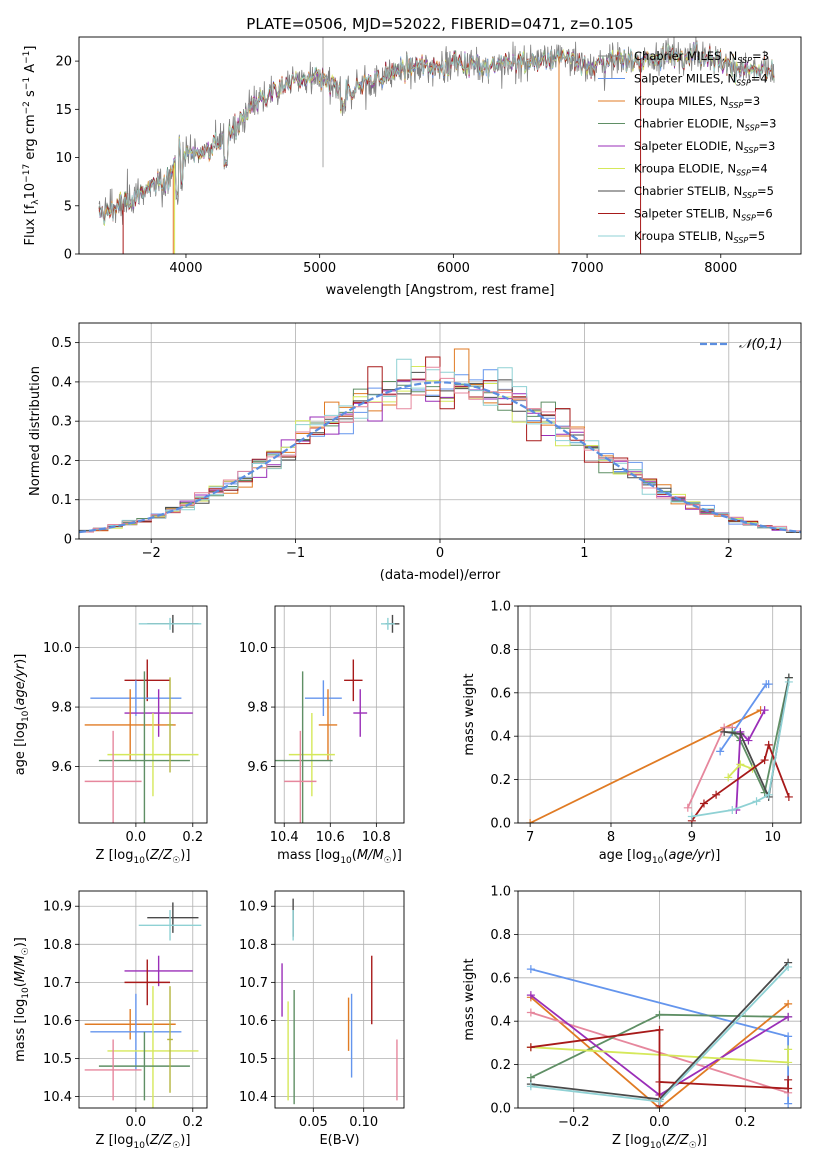  I want to click on x-tick-label: 10.8, so click(376, 837).